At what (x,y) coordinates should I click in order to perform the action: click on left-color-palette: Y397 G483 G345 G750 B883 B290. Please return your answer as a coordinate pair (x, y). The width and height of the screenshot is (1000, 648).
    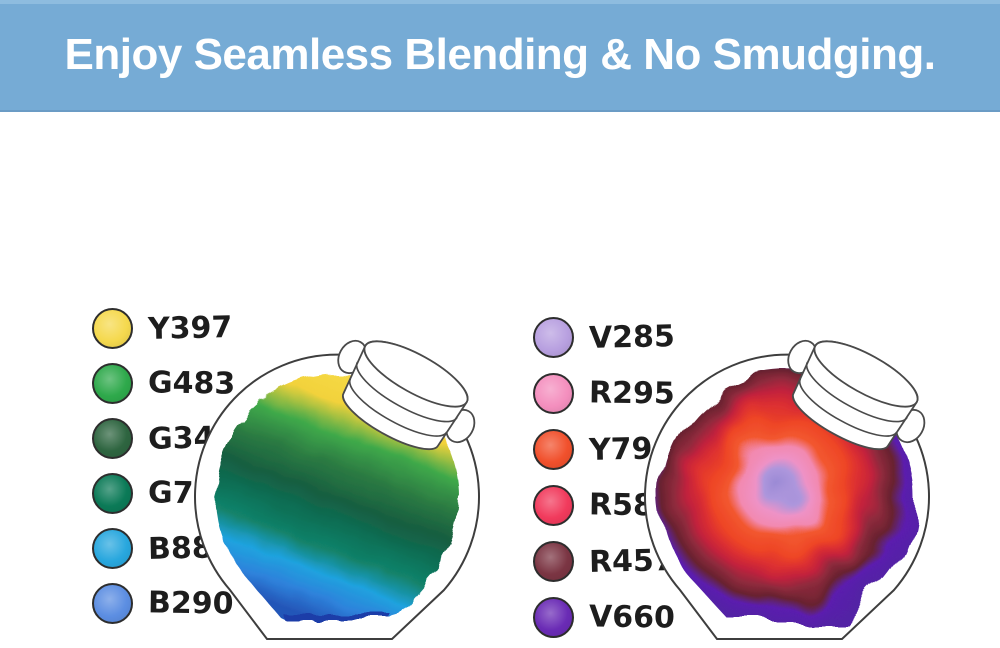
    Looking at the image, I should click on (164, 466).